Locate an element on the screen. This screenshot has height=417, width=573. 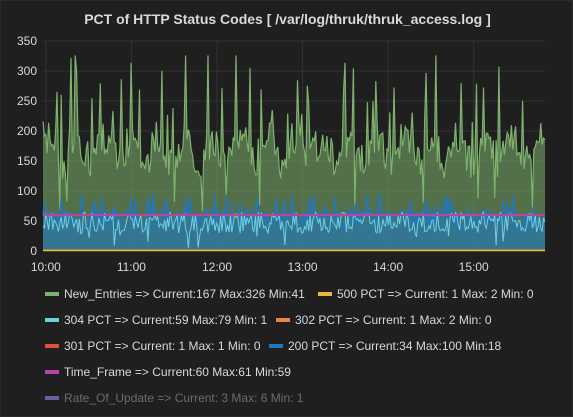
y-tick-label: 200 is located at coordinates (27, 131).